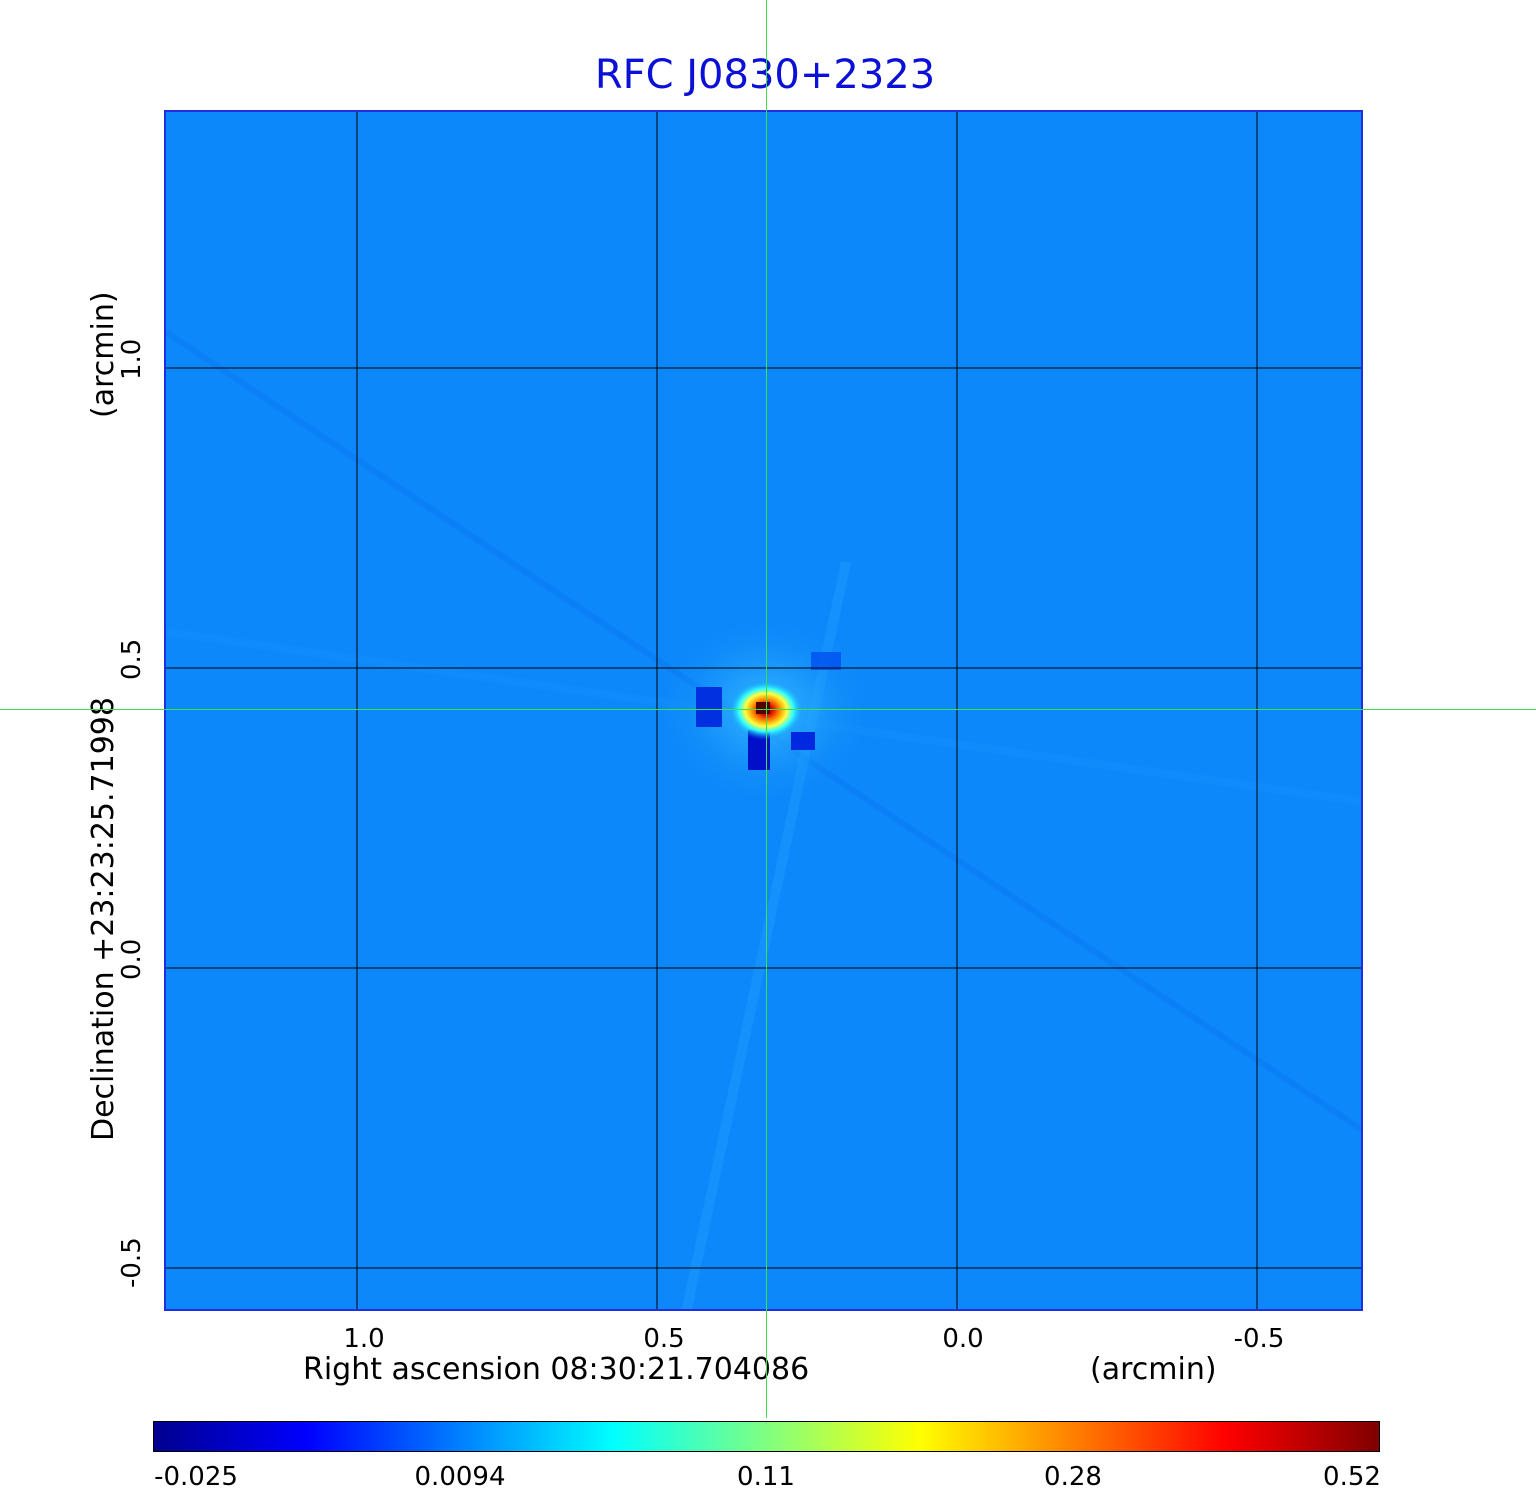 This screenshot has height=1511, width=1536. What do you see at coordinates (664, 1339) in the screenshot?
I see `x-tick-label: 0.5` at bounding box center [664, 1339].